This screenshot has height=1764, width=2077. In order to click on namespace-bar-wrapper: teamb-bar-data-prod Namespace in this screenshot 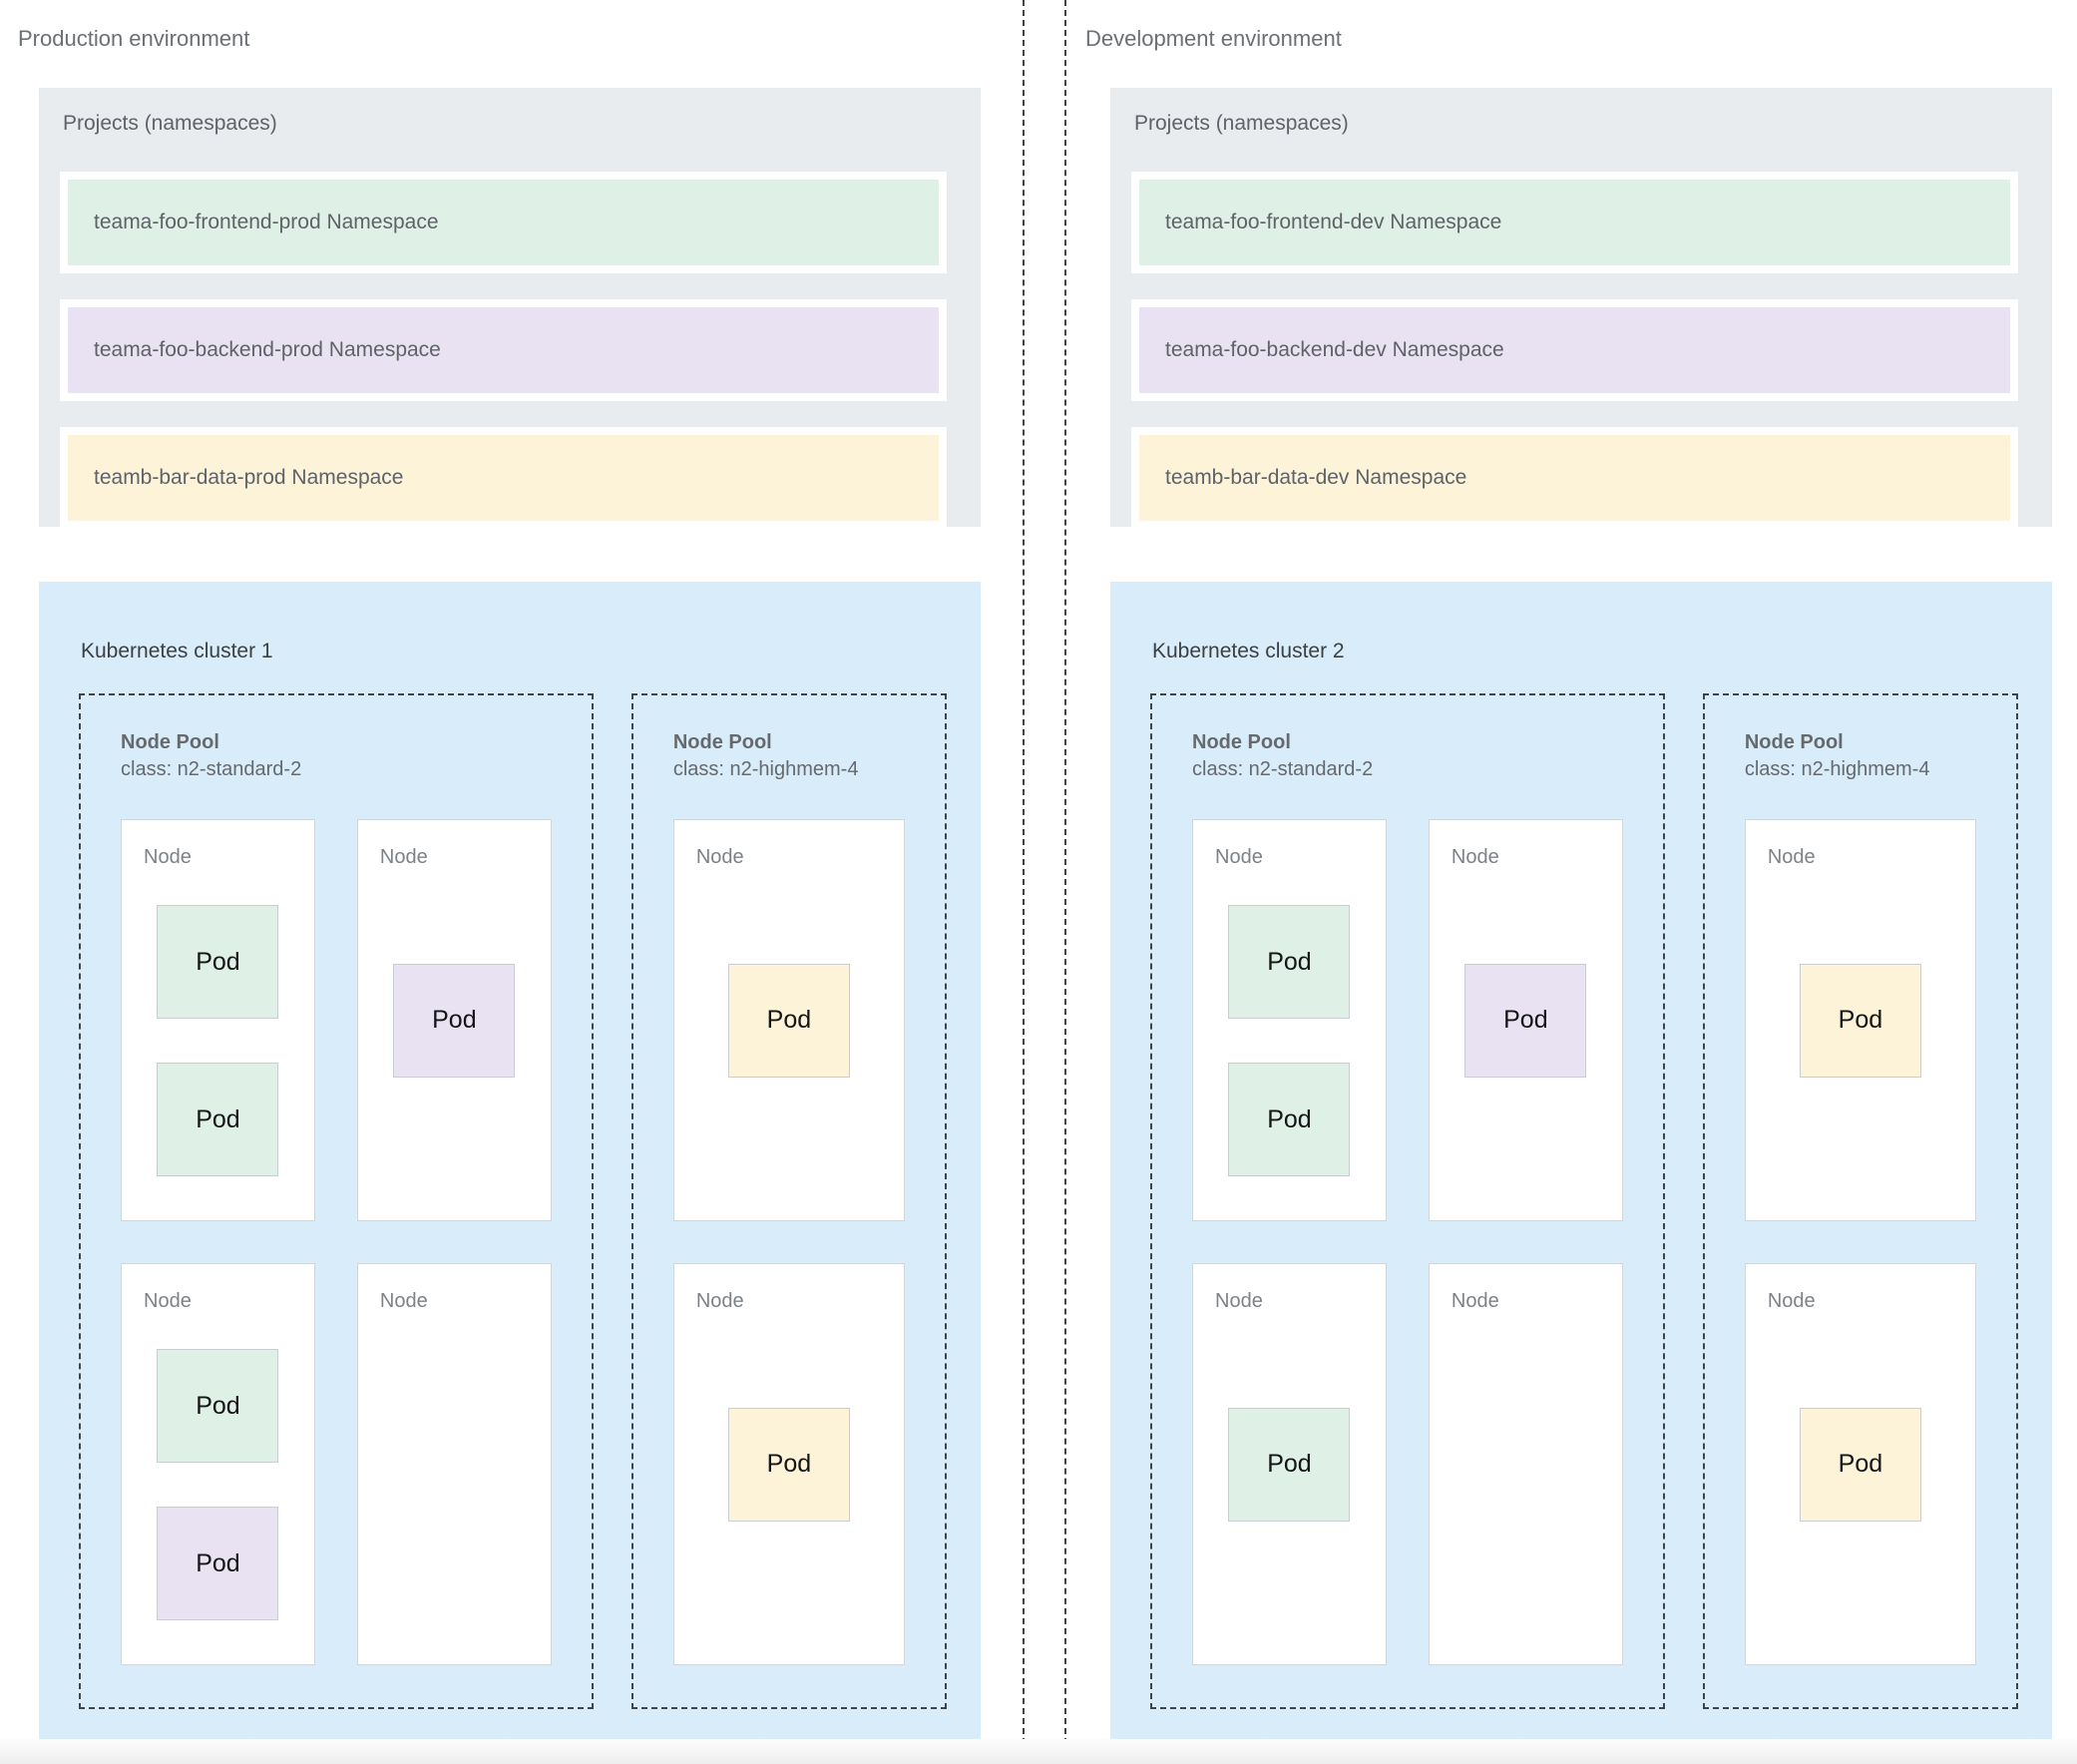, I will do `click(504, 478)`.